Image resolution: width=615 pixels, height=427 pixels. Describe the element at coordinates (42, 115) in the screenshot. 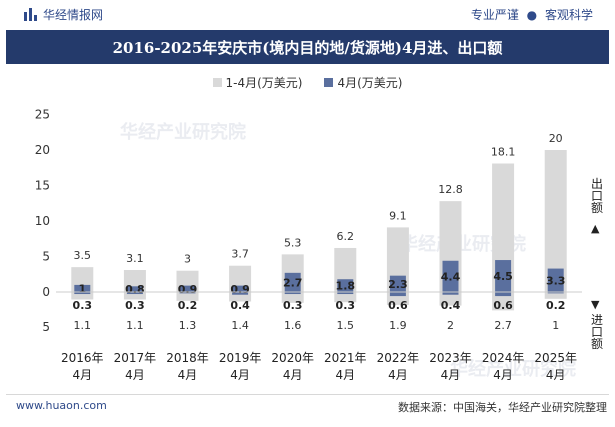

I see `y-tick-label: 25` at that location.